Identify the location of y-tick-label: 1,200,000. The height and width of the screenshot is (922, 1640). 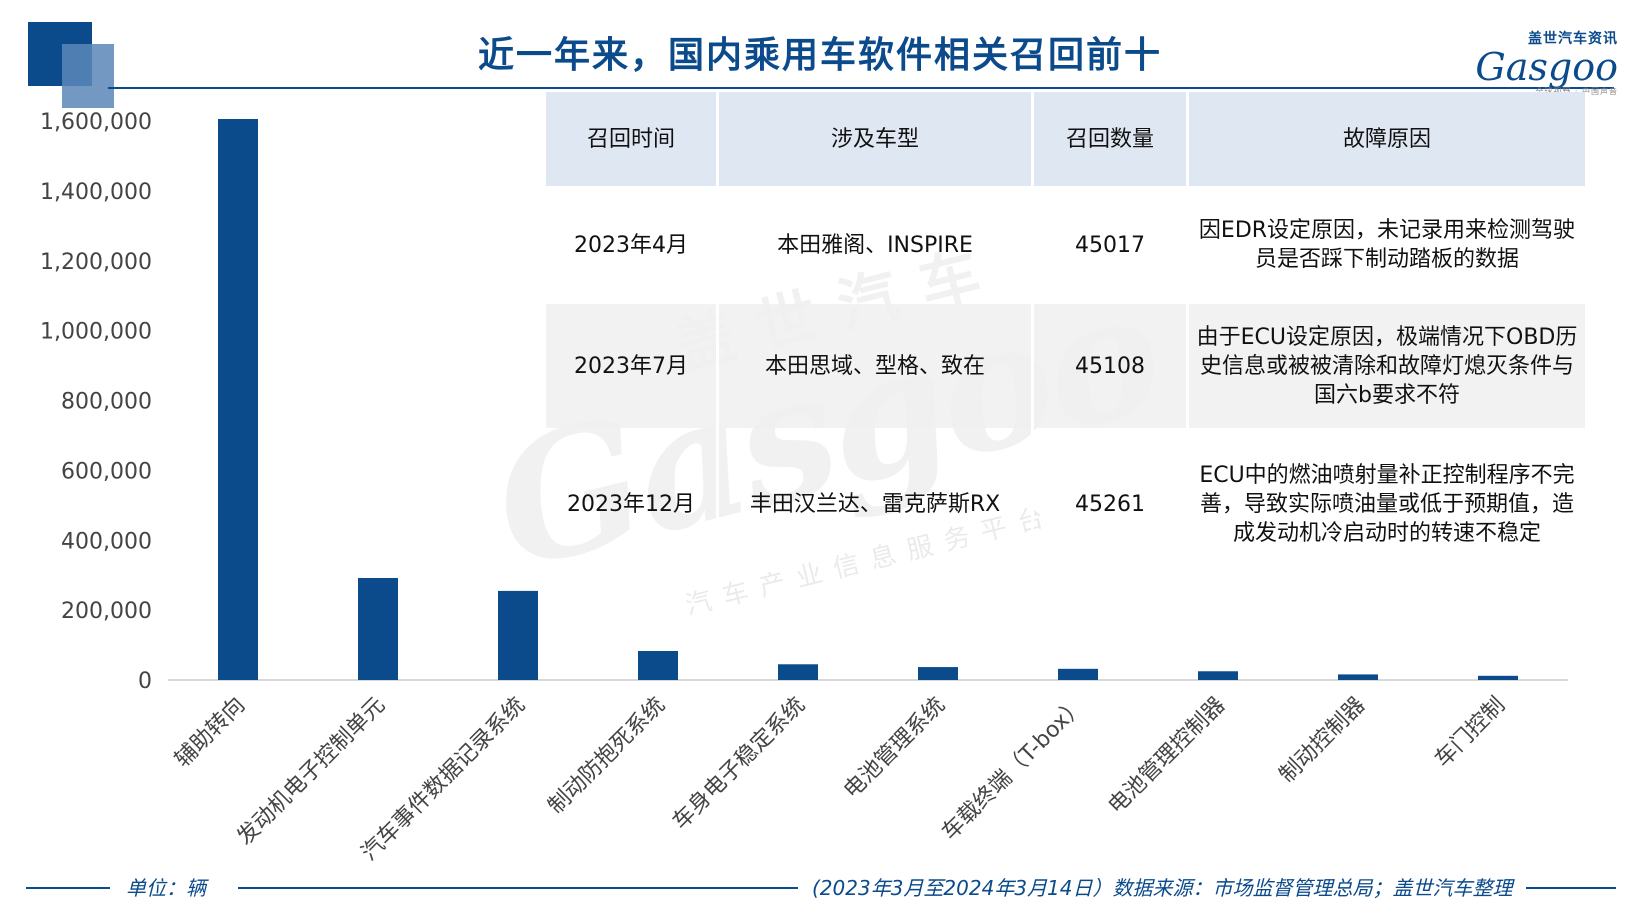
(96, 262).